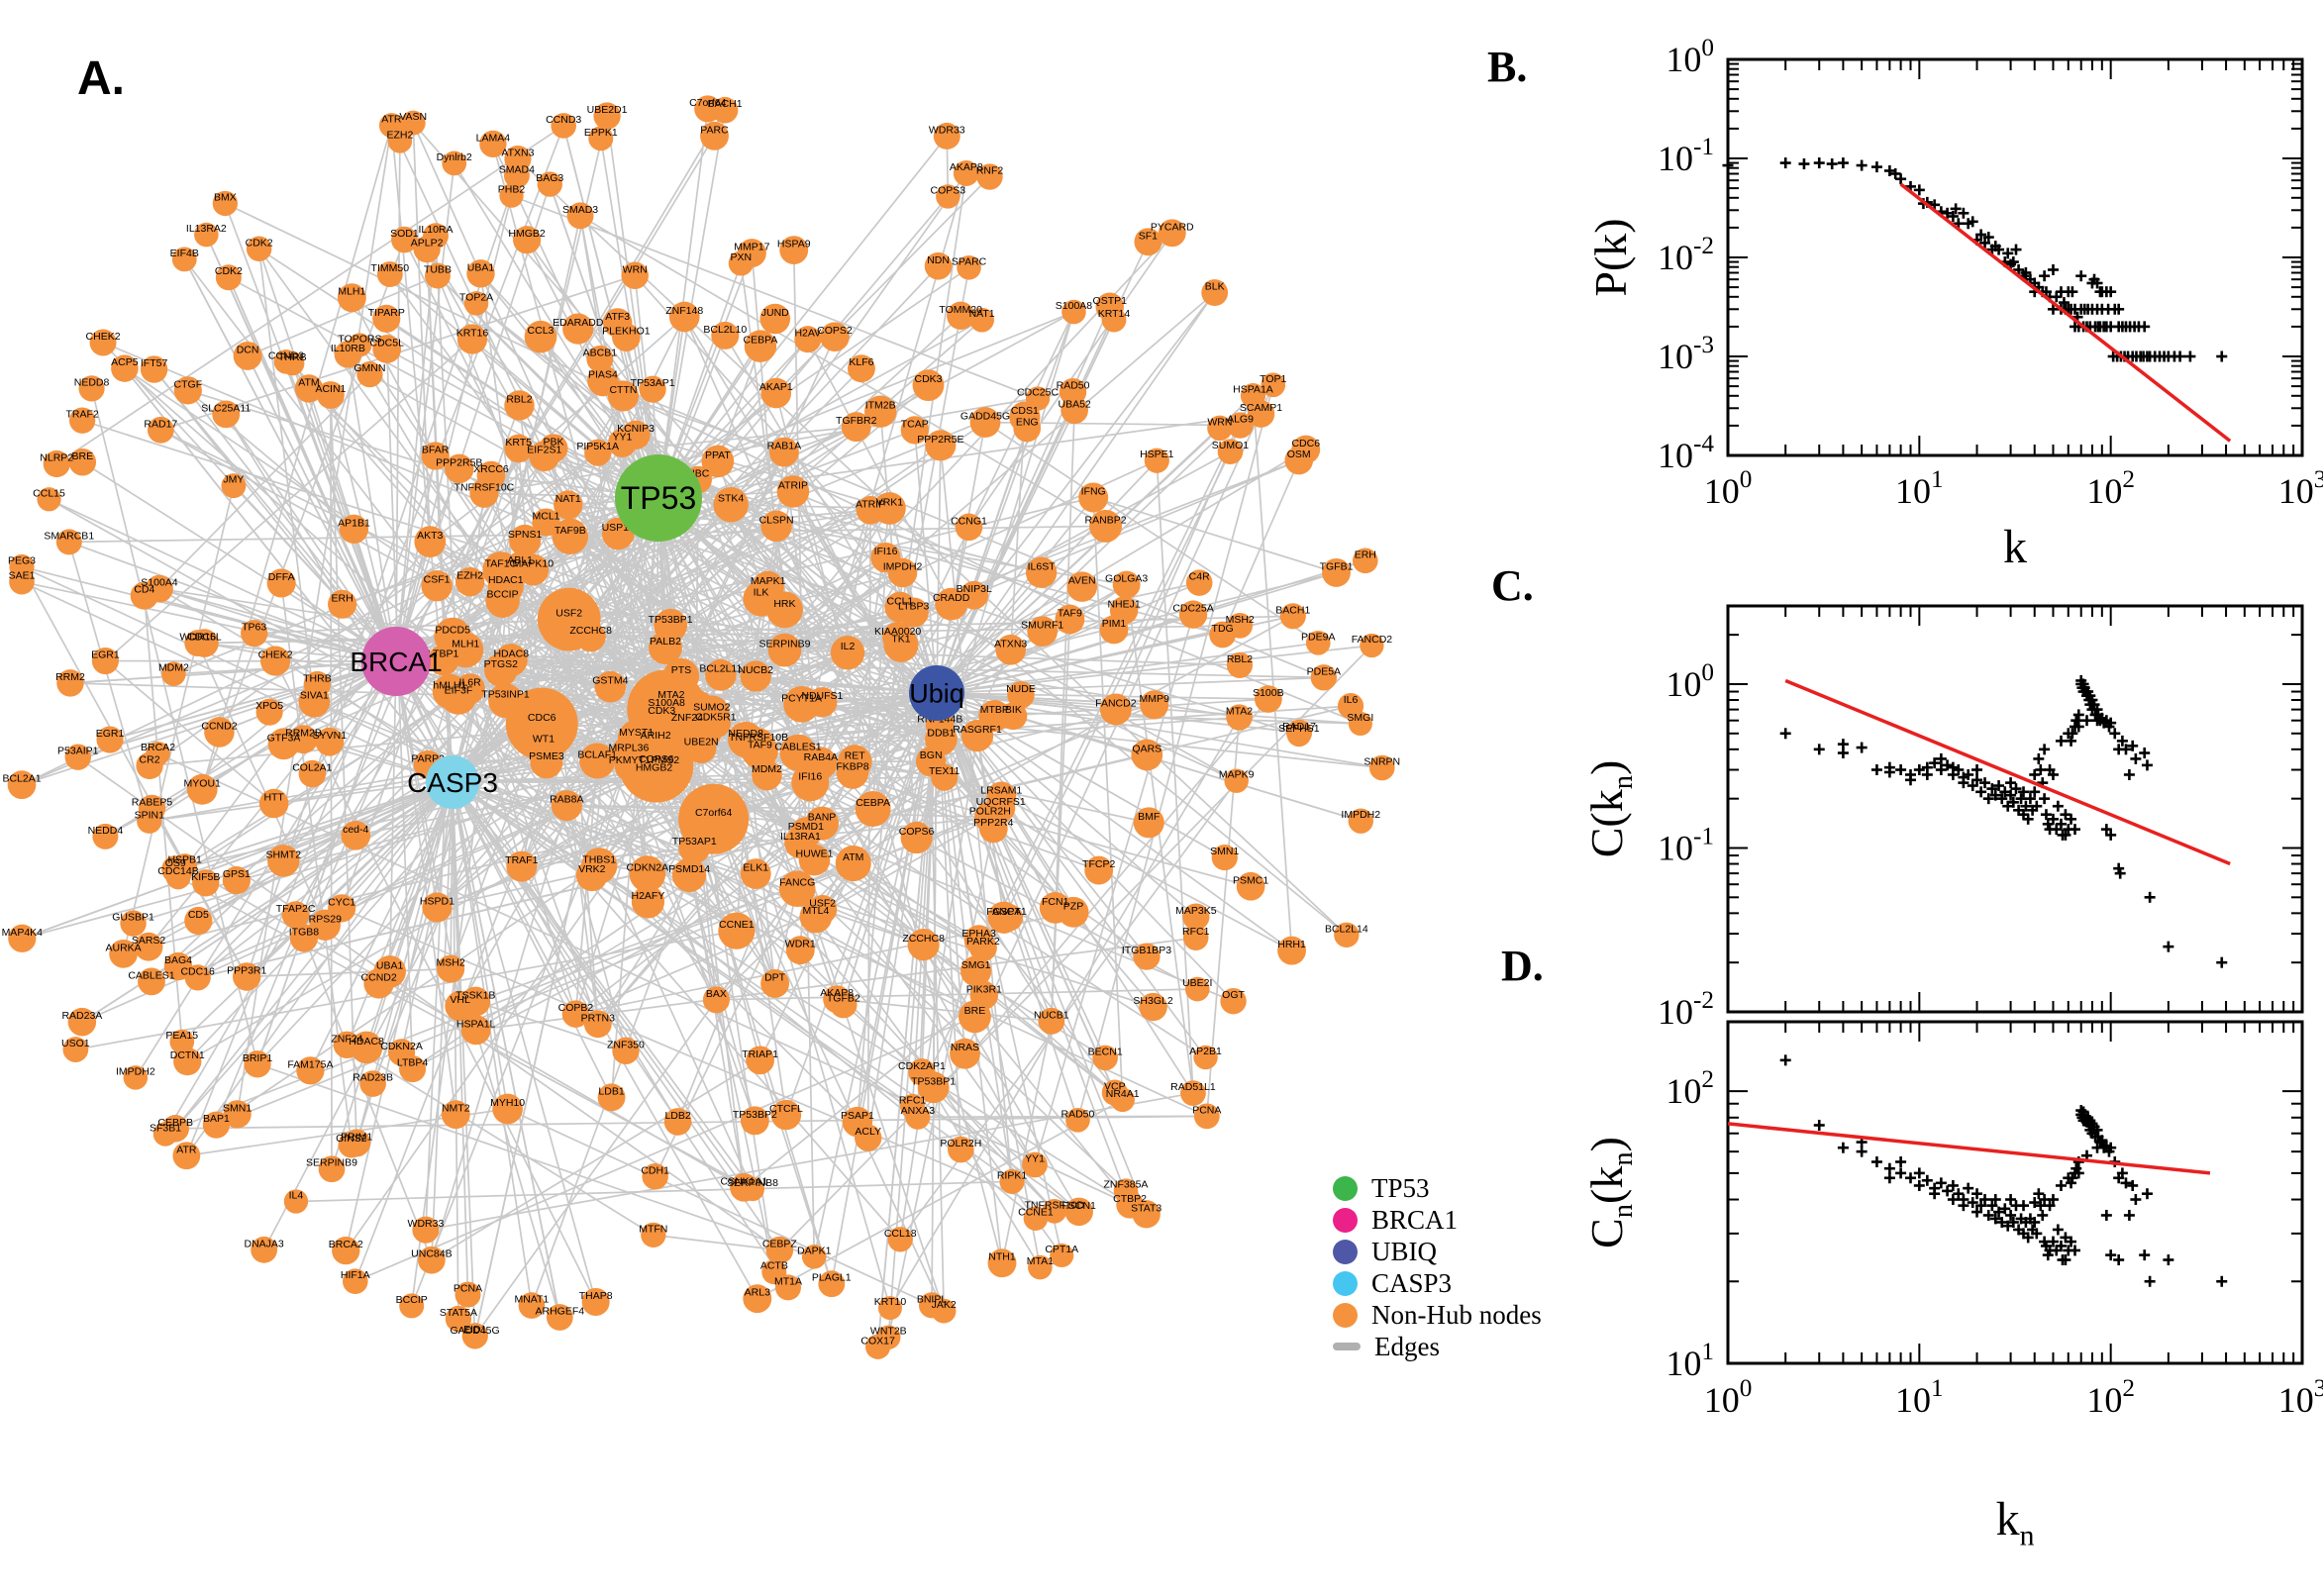 The width and height of the screenshot is (2323, 1596). Describe the element at coordinates (901, 1234) in the screenshot. I see `svg-text: CCL18` at that location.